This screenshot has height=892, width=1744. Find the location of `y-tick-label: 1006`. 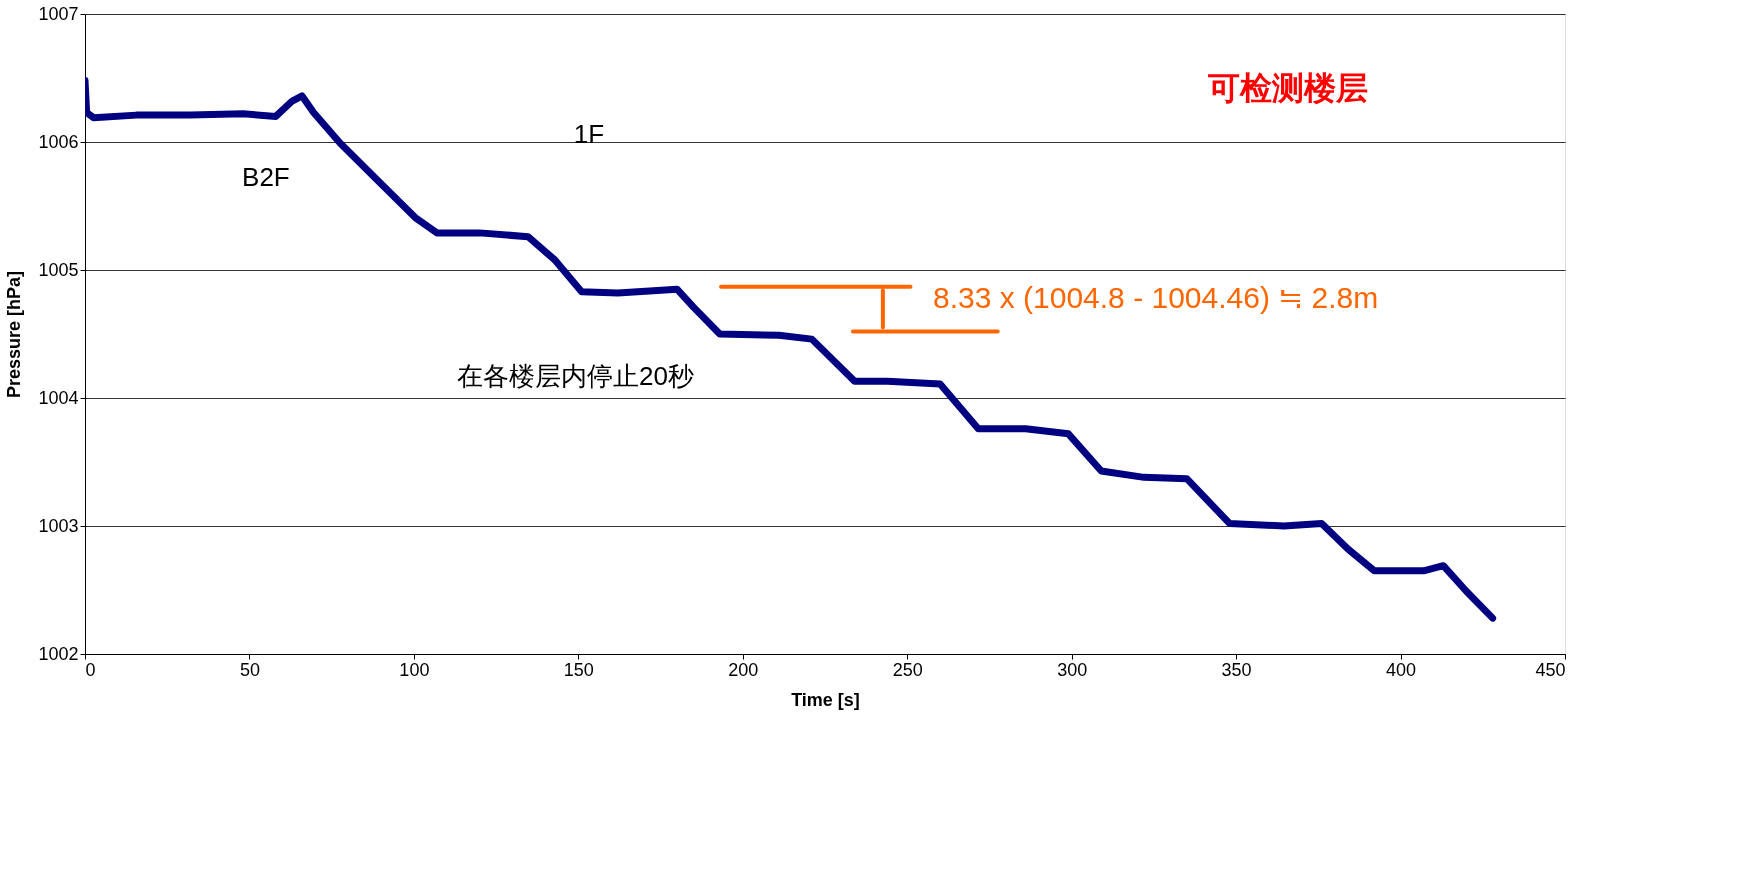

y-tick-label: 1006 is located at coordinates (58, 141).